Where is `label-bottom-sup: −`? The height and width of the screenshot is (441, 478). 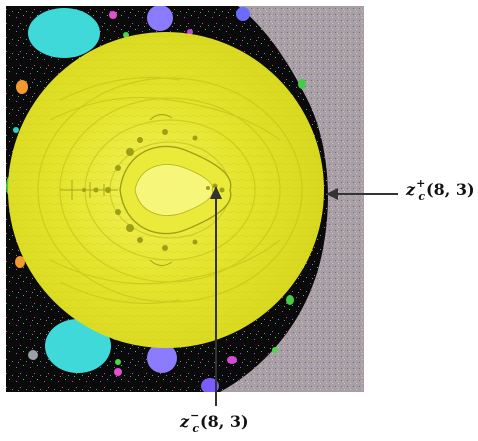 label-bottom-sup: − is located at coordinates (195, 415).